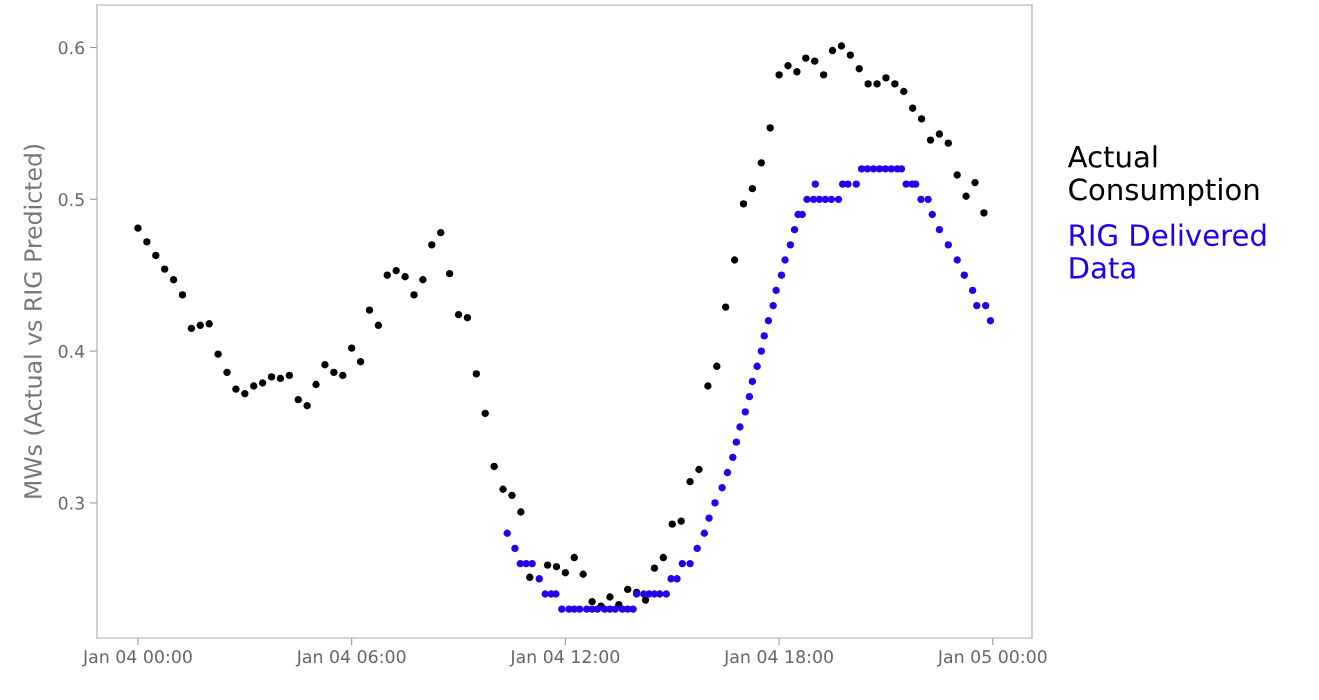 Image resolution: width=1319 pixels, height=700 pixels. What do you see at coordinates (71, 503) in the screenshot?
I see `y-tick-label: 0.3` at bounding box center [71, 503].